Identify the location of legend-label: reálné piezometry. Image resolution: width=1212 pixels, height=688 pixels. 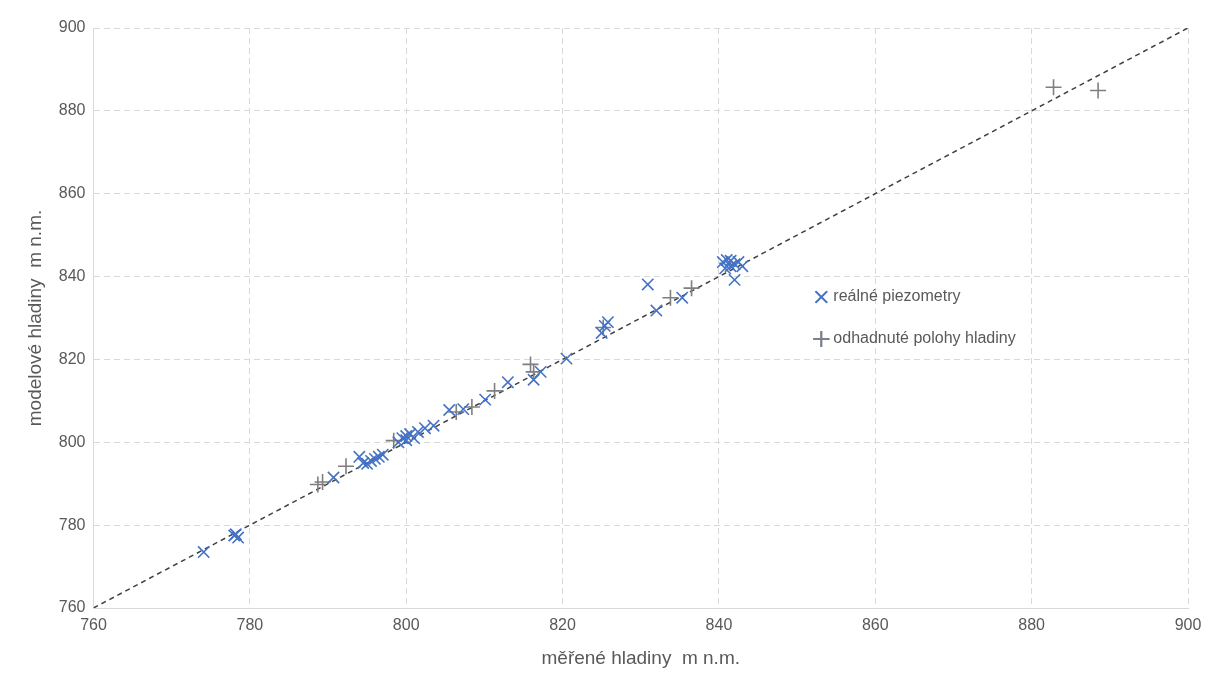
(897, 296).